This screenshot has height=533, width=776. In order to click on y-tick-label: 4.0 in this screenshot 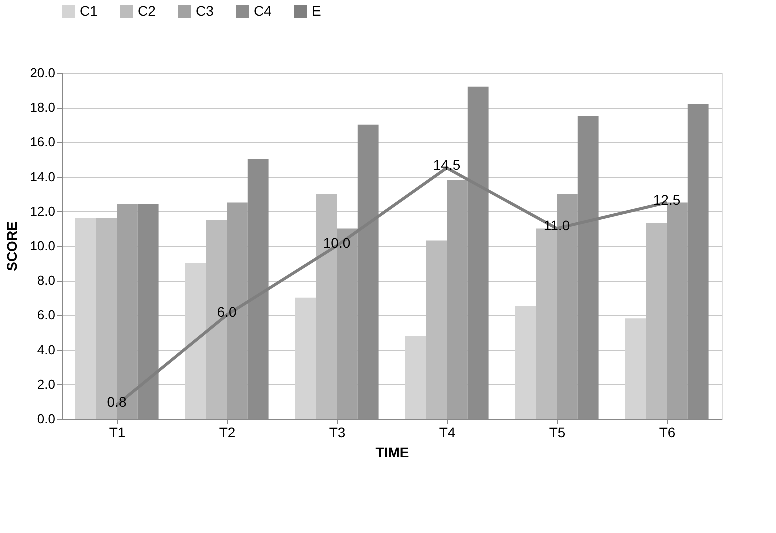, I will do `click(46, 350)`.